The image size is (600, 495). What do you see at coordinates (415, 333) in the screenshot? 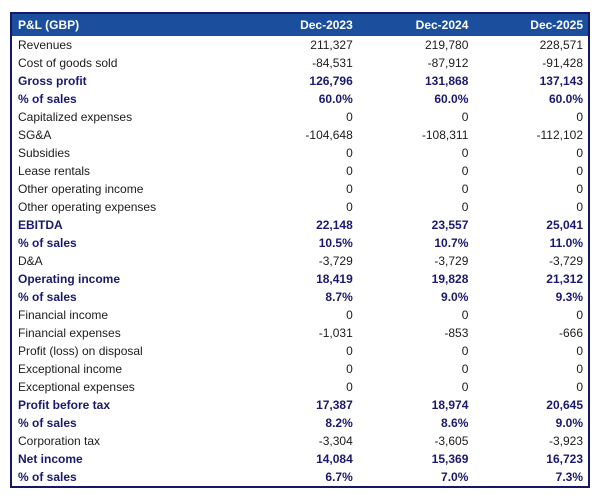
I see `cell-value: -853` at bounding box center [415, 333].